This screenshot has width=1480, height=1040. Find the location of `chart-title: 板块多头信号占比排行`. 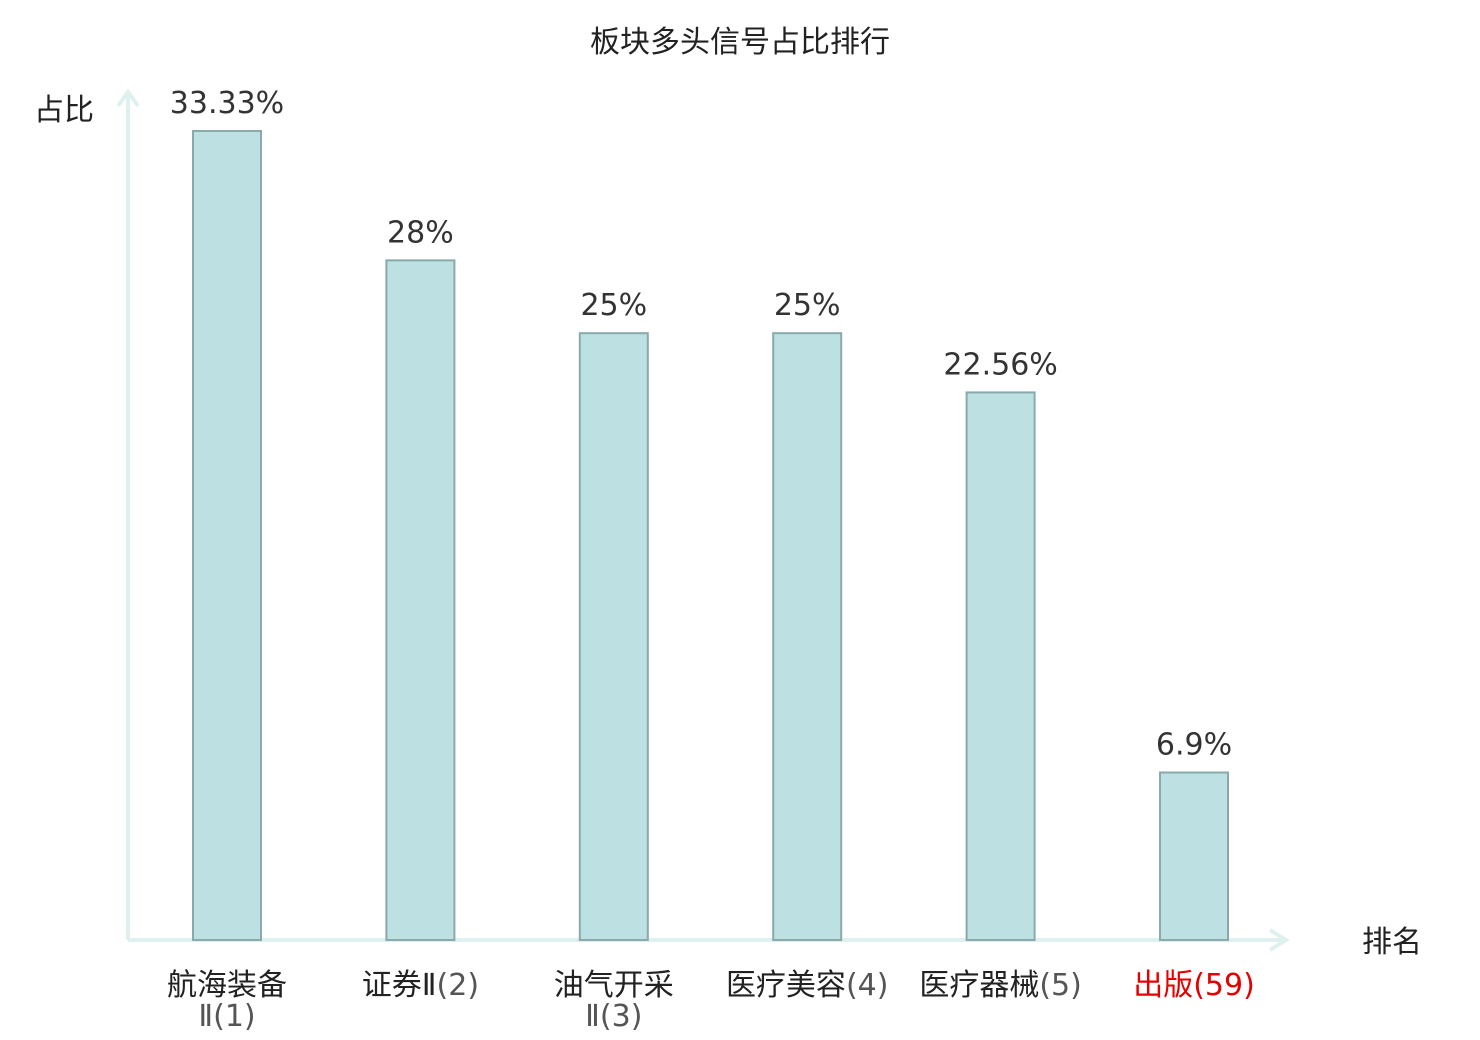

chart-title: 板块多头信号占比排行 is located at coordinates (740, 42).